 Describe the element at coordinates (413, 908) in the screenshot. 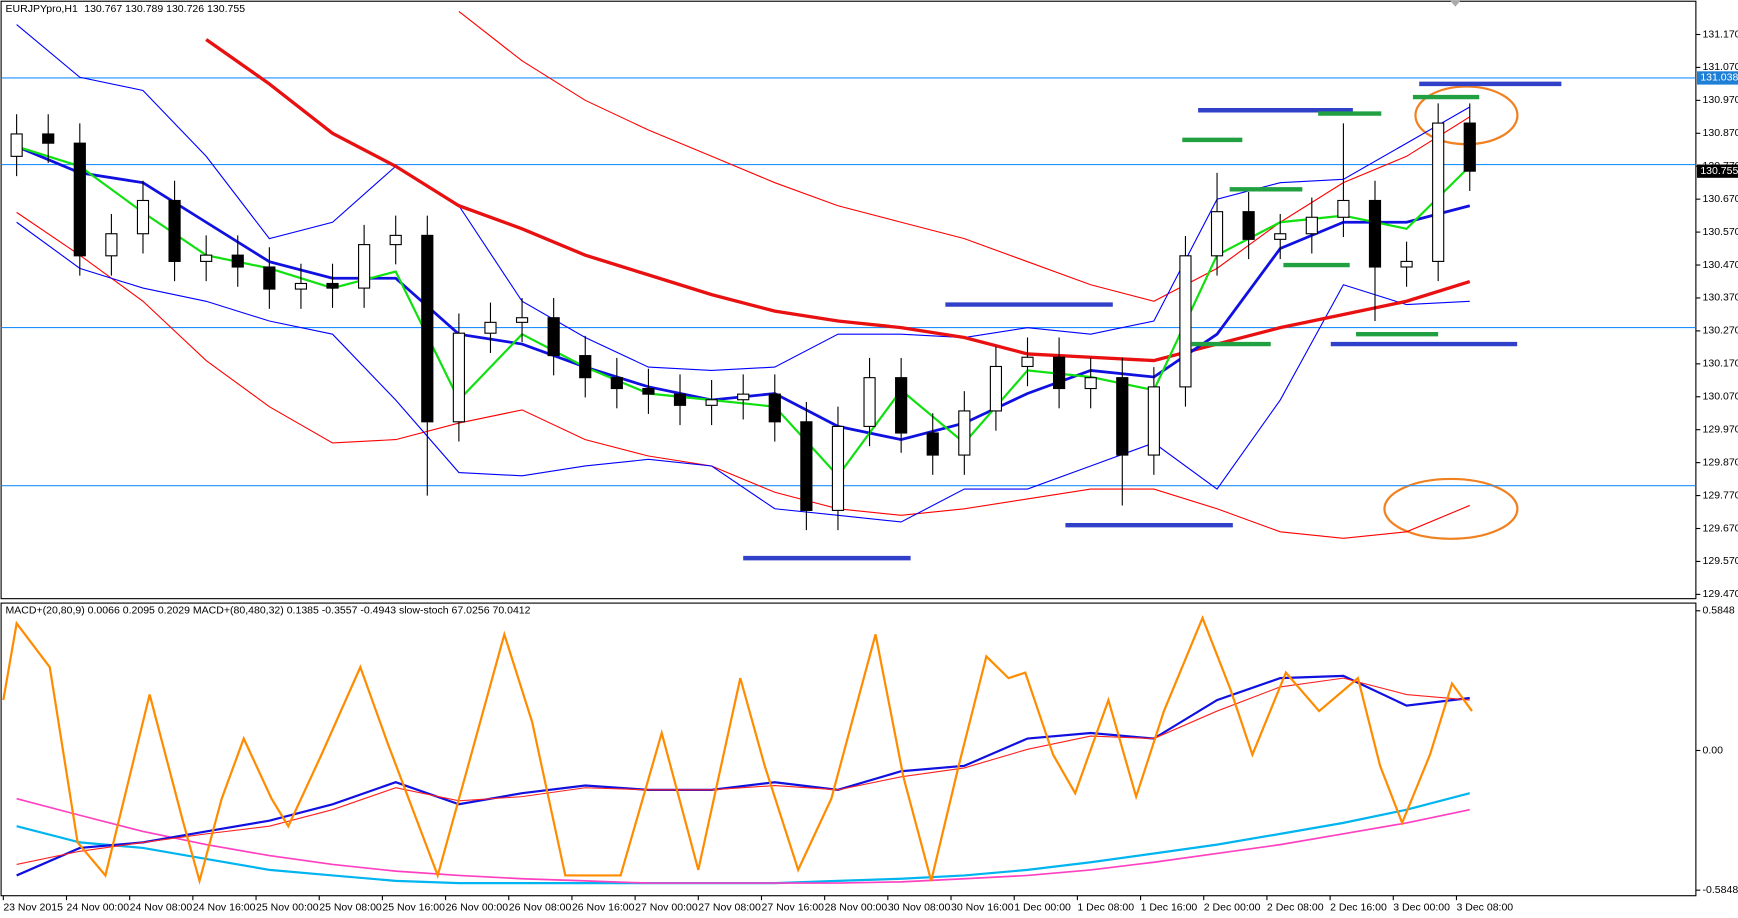

I see `x-tick-label: 25 Nov 16:00` at that location.